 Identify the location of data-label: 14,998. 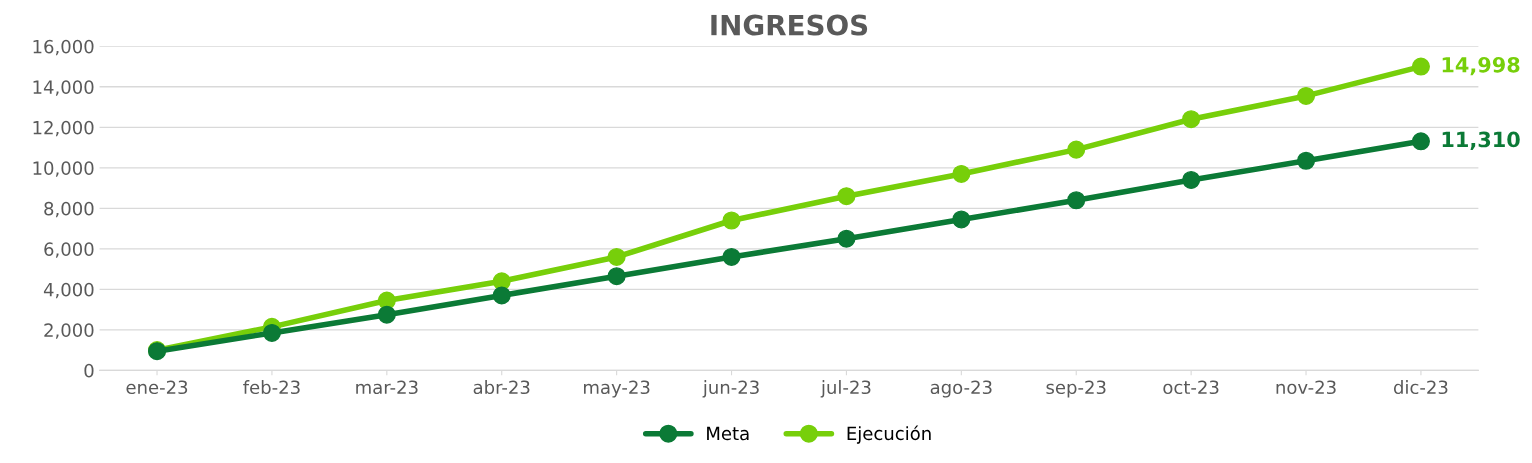
(1481, 66).